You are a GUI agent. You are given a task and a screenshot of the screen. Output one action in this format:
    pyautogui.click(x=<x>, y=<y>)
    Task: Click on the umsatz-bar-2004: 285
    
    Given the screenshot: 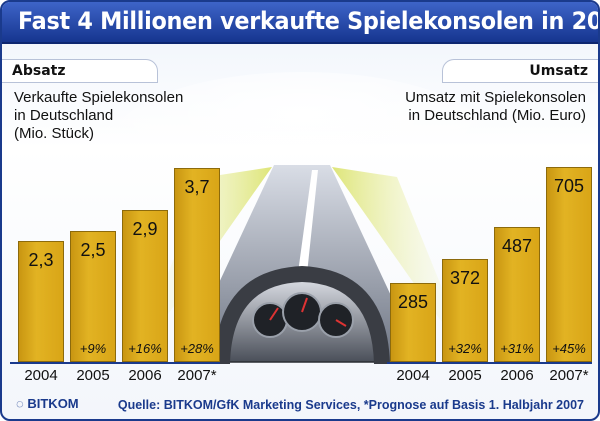 What is the action you would take?
    pyautogui.click(x=413, y=322)
    